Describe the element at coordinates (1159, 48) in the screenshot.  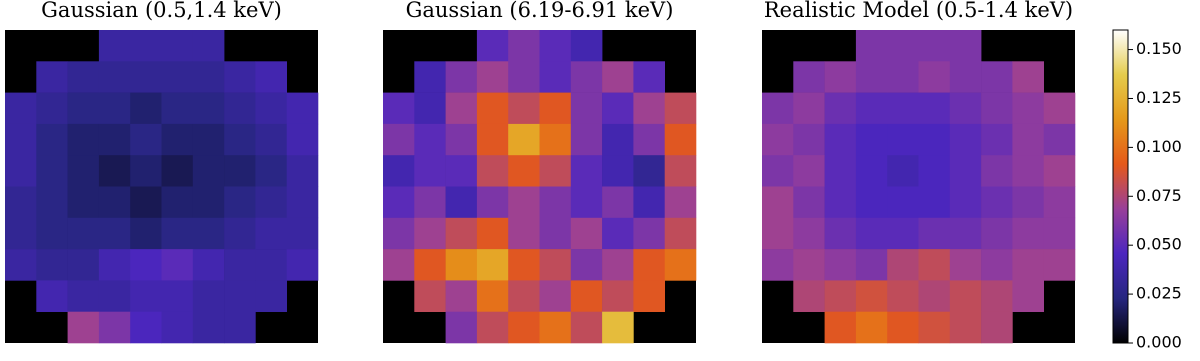
I see `colorbar-tick-label: 0.150` at that location.